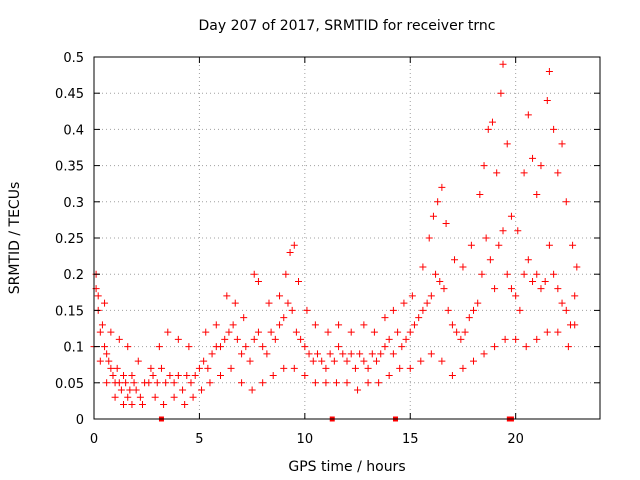 This screenshot has width=640, height=480. Describe the element at coordinates (69, 384) in the screenshot. I see `y-tick-label: 0.05` at that location.